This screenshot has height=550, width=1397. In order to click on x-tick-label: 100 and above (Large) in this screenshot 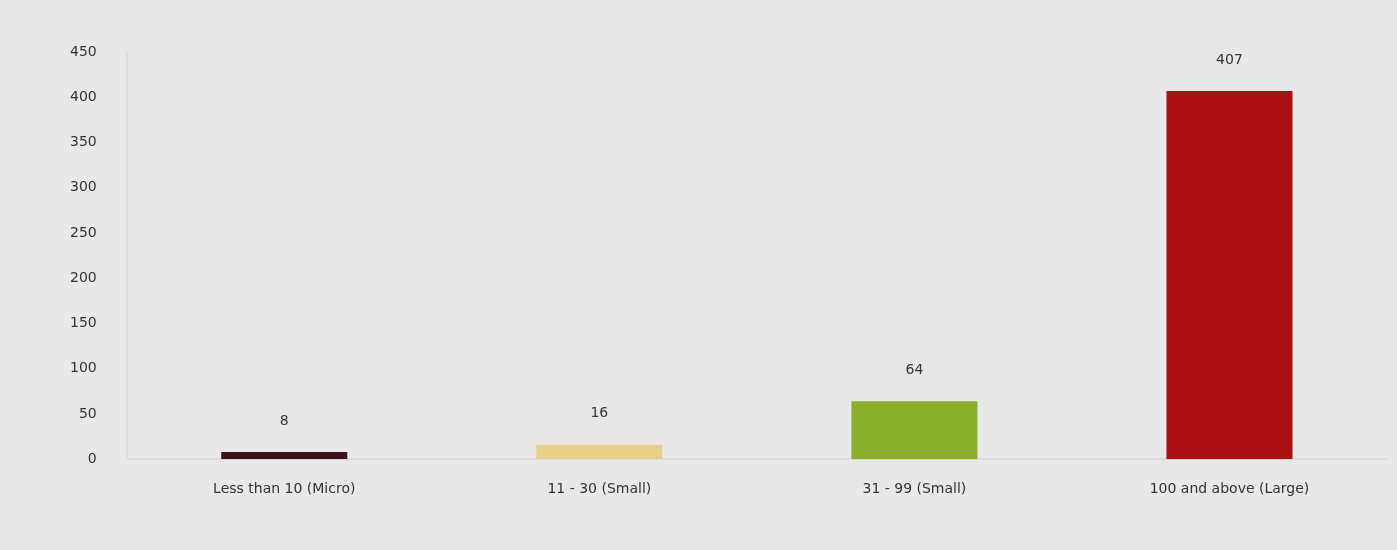, I will do `click(1229, 488)`.